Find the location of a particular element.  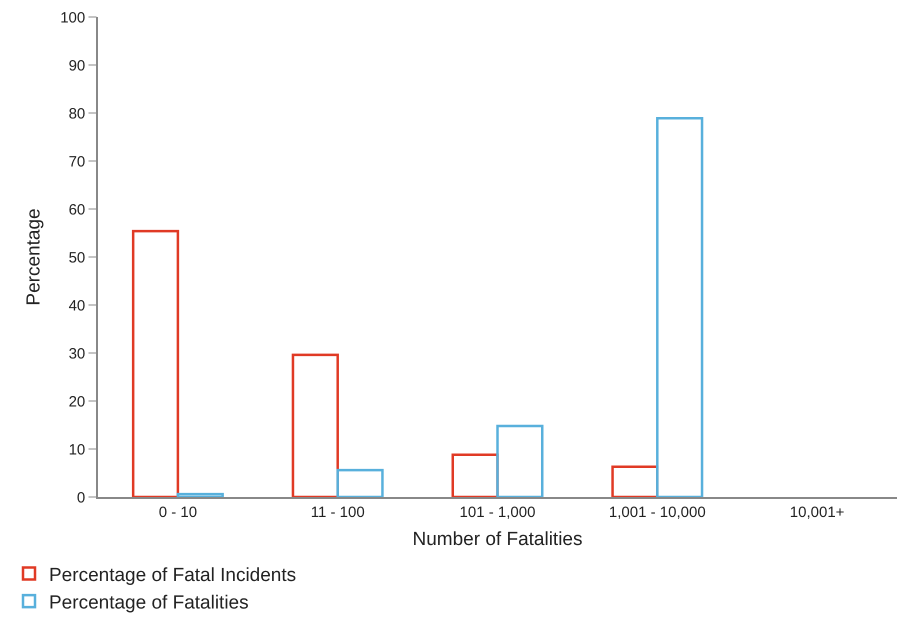

y-tick-label: 40 is located at coordinates (77, 305).